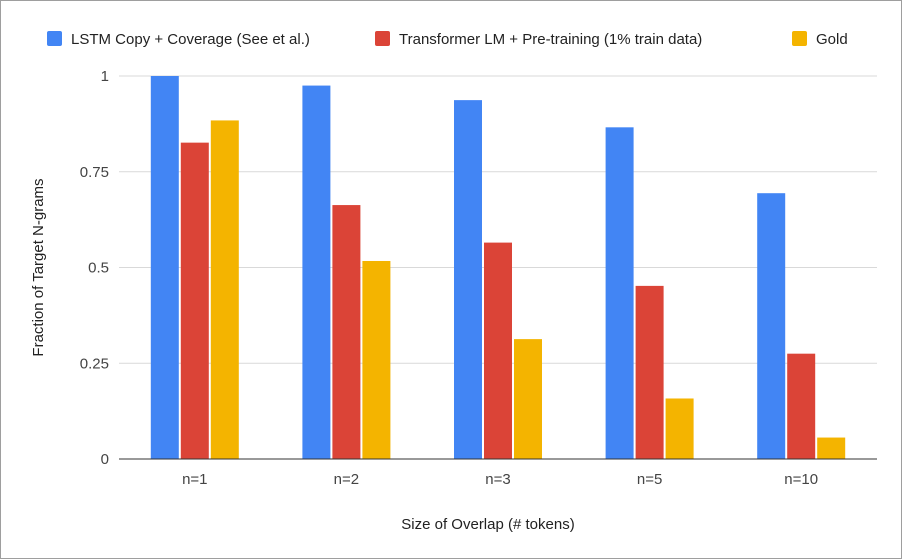 This screenshot has height=560, width=902. Describe the element at coordinates (94, 363) in the screenshot. I see `y-tick-label: 0.25` at that location.